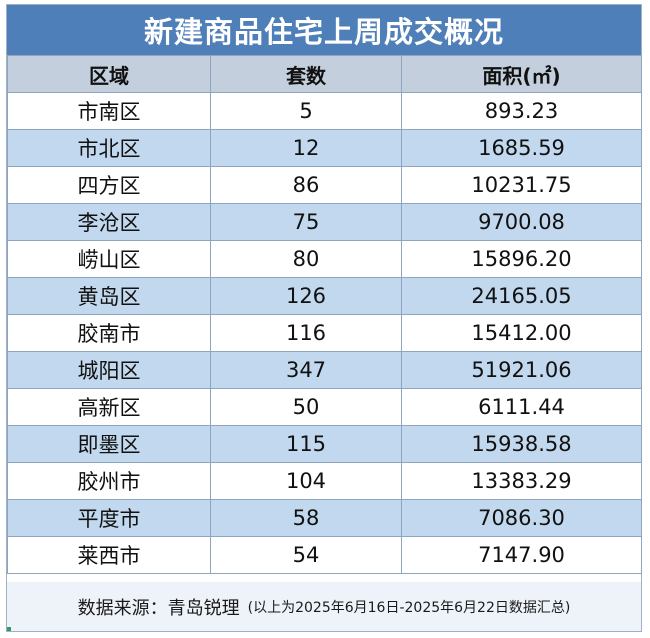 The image size is (650, 638). Describe the element at coordinates (521, 518) in the screenshot. I see `area-cell: 7086.30` at that location.